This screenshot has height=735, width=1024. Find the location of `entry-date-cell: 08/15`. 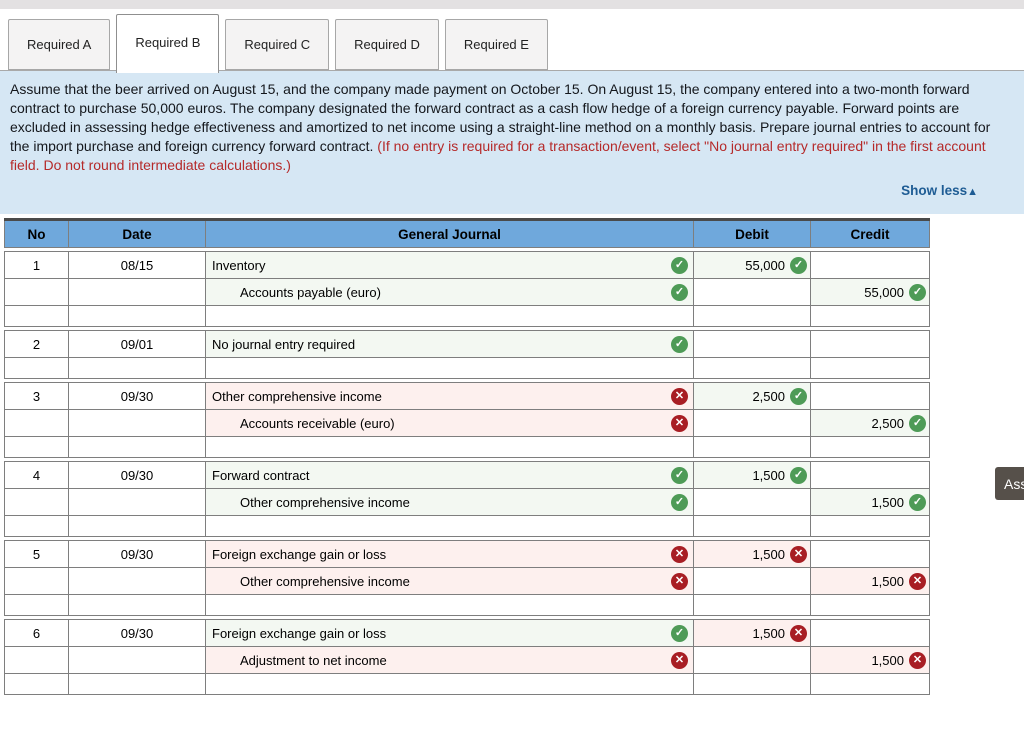

entry-date-cell: 08/15 is located at coordinates (137, 265).